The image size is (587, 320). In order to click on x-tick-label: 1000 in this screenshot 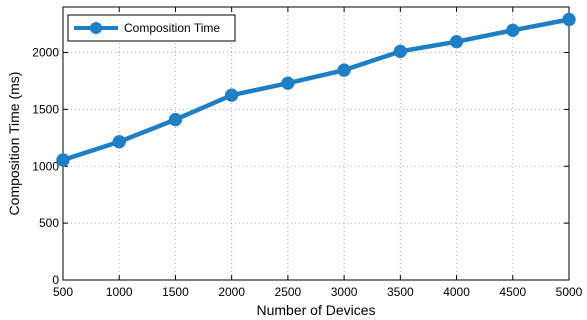, I will do `click(119, 292)`.